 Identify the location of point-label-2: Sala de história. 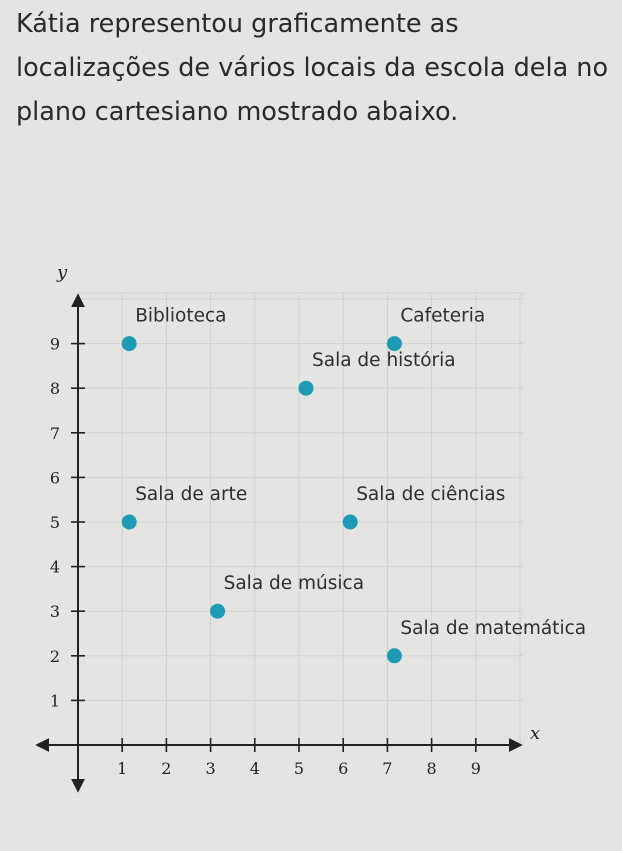
(384, 360).